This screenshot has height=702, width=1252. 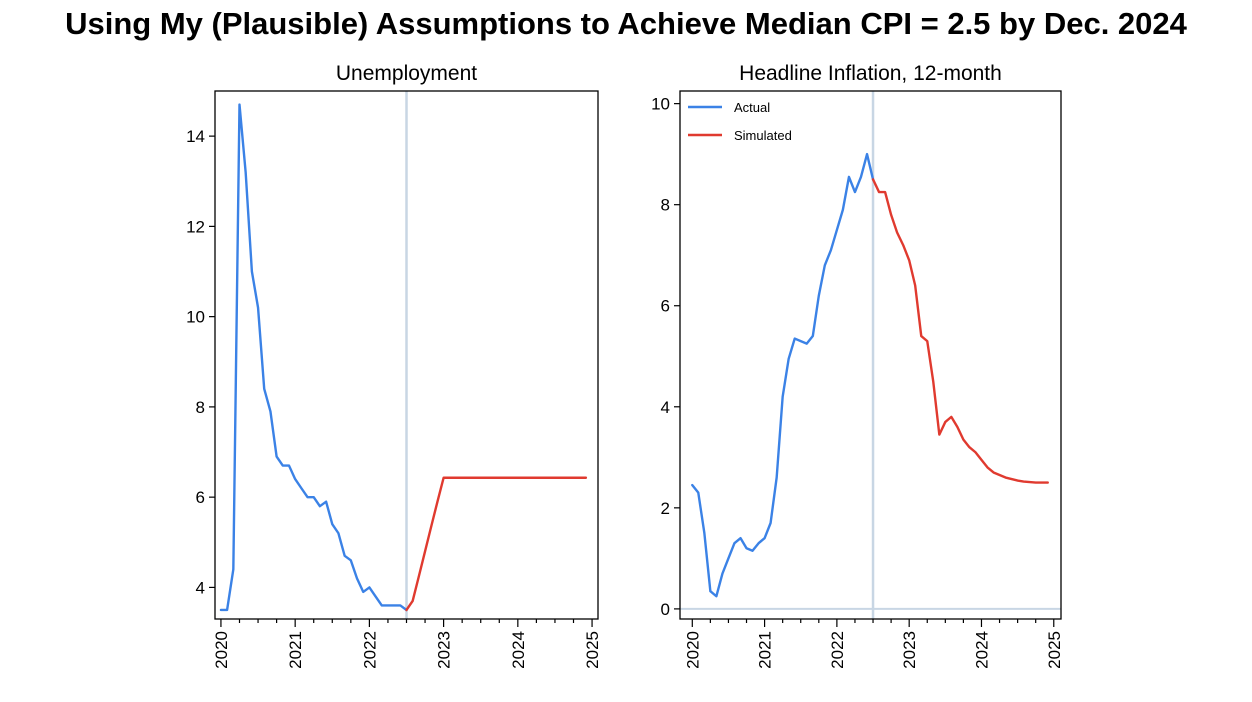 What do you see at coordinates (763, 135) in the screenshot?
I see `legend-label-simulated: Simulated` at bounding box center [763, 135].